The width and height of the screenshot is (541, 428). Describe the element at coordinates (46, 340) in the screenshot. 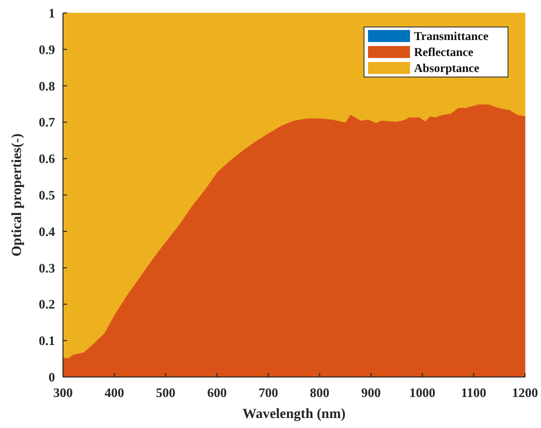

I see `y-tick-label: 0.1` at that location.